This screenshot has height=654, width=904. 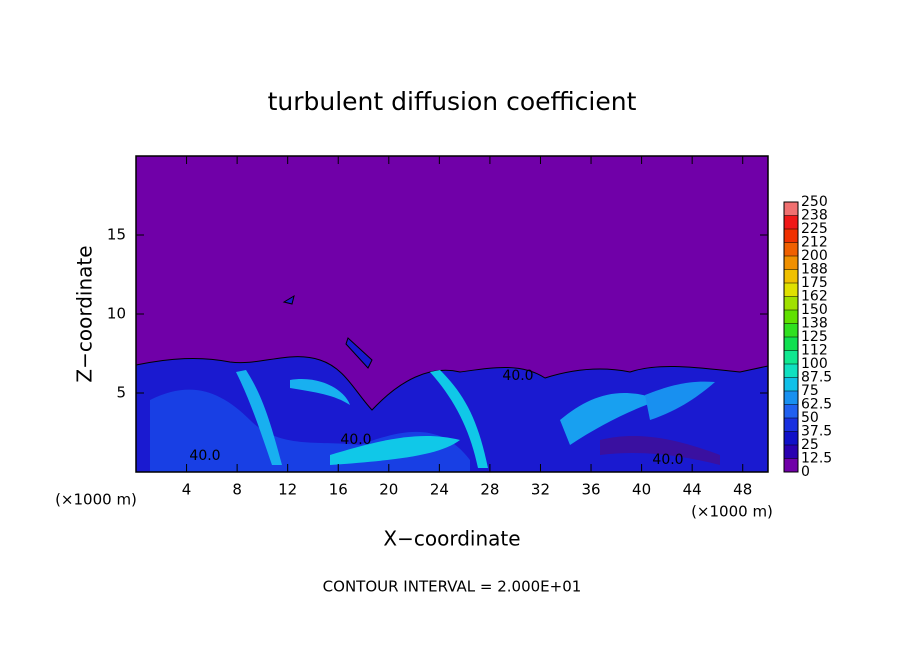 I want to click on x-tick-label: 4, so click(x=187, y=490).